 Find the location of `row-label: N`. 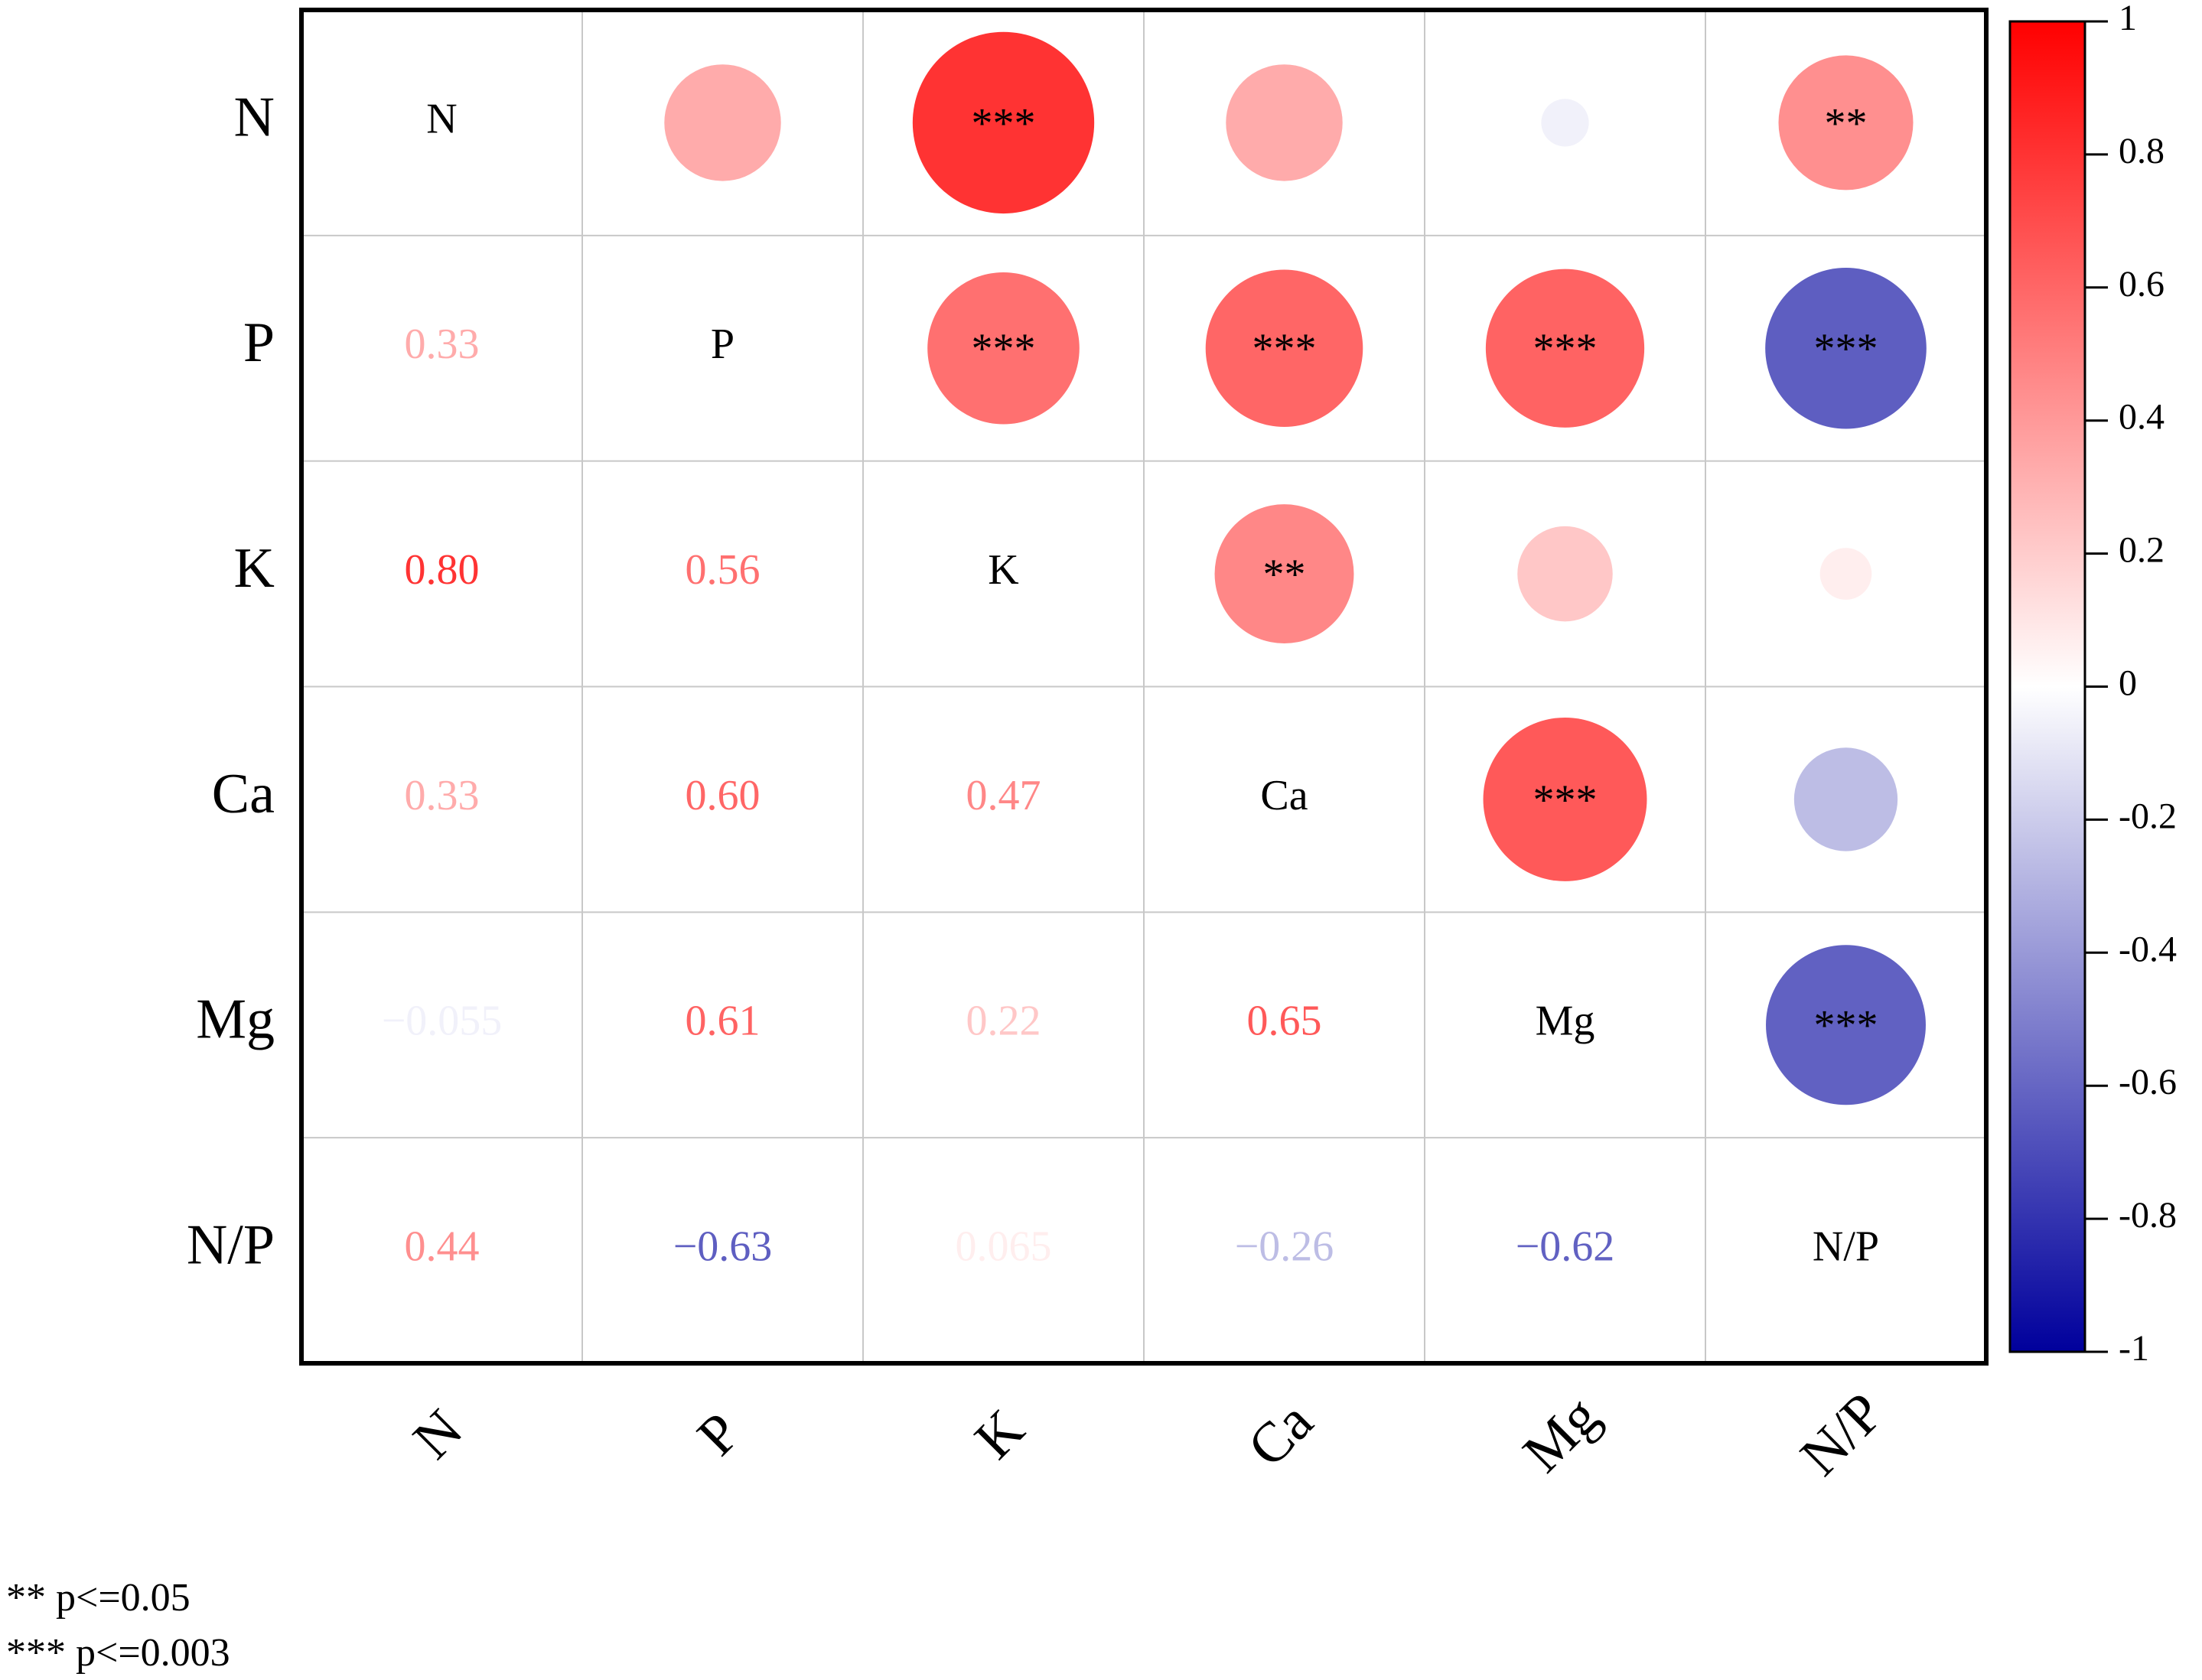

row-label: N is located at coordinates (255, 117).